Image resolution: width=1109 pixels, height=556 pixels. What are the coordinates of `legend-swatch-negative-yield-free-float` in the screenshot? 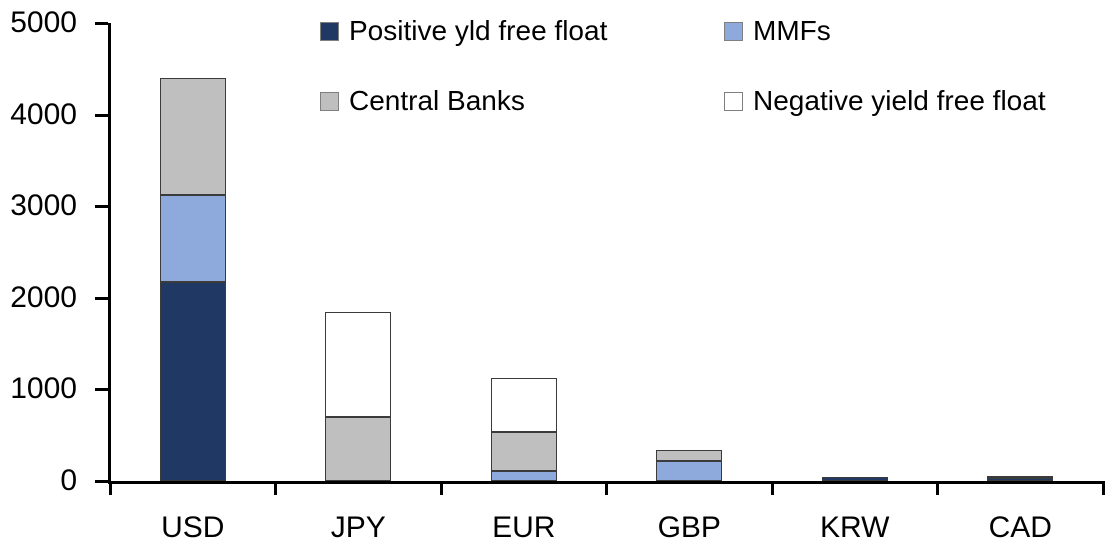 It's located at (733, 101).